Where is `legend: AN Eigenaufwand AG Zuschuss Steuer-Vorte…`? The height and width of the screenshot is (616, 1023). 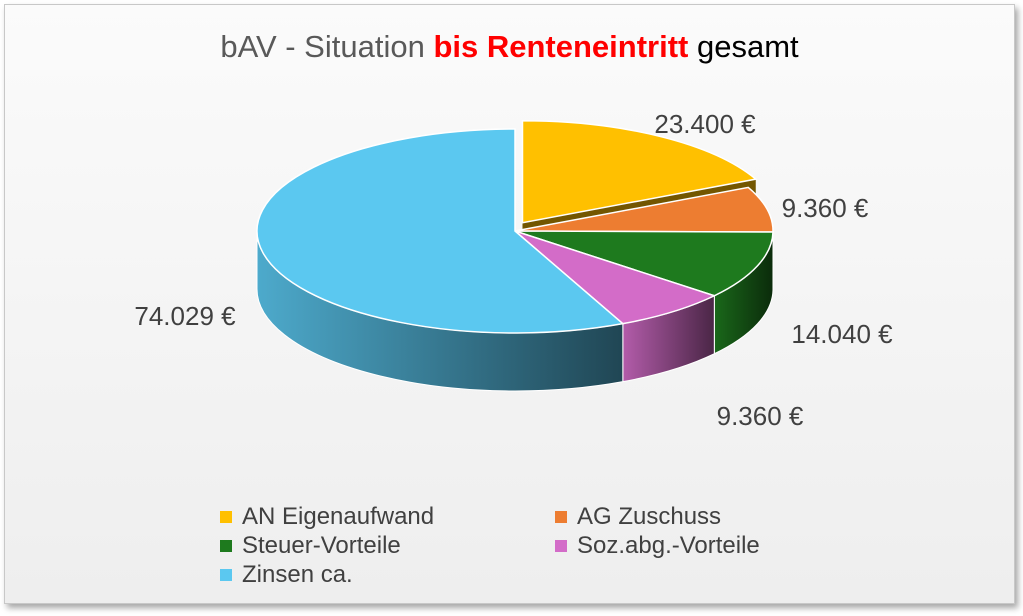 legend: AN Eigenaufwand AG Zuschuss Steuer-Vorte… is located at coordinates (517, 546).